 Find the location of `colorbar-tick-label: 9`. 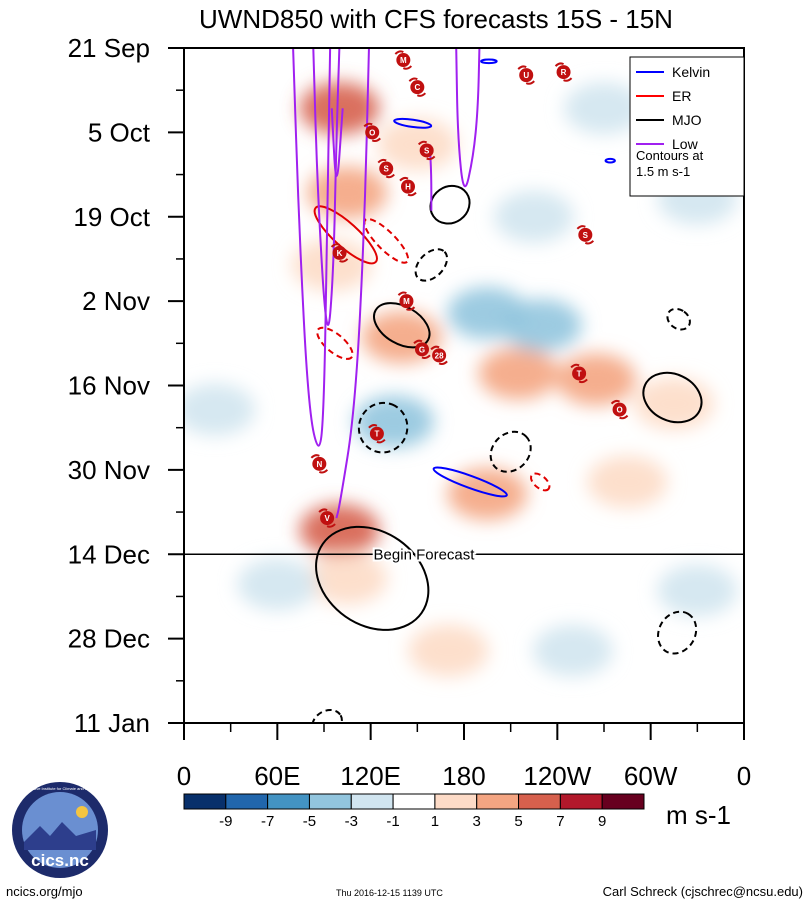

colorbar-tick-label: 9 is located at coordinates (602, 821).